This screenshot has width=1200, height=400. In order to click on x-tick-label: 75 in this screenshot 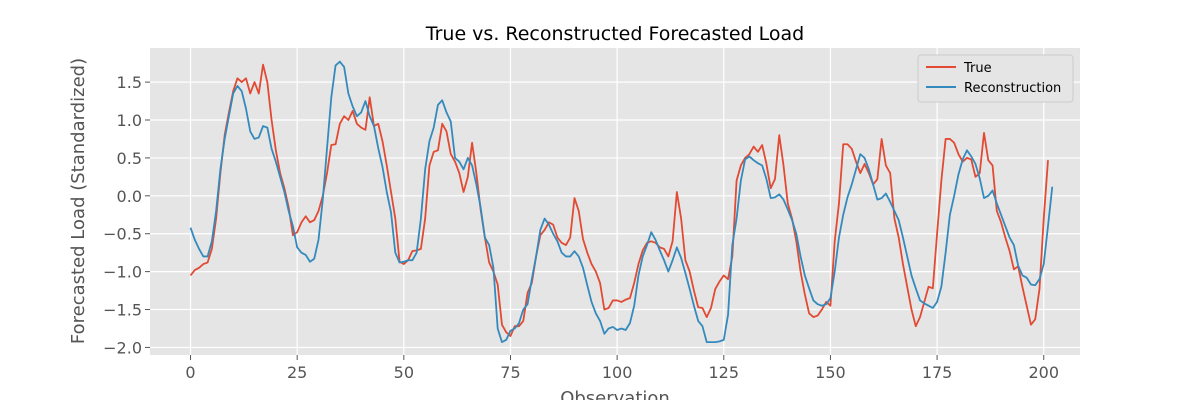, I will do `click(510, 372)`.